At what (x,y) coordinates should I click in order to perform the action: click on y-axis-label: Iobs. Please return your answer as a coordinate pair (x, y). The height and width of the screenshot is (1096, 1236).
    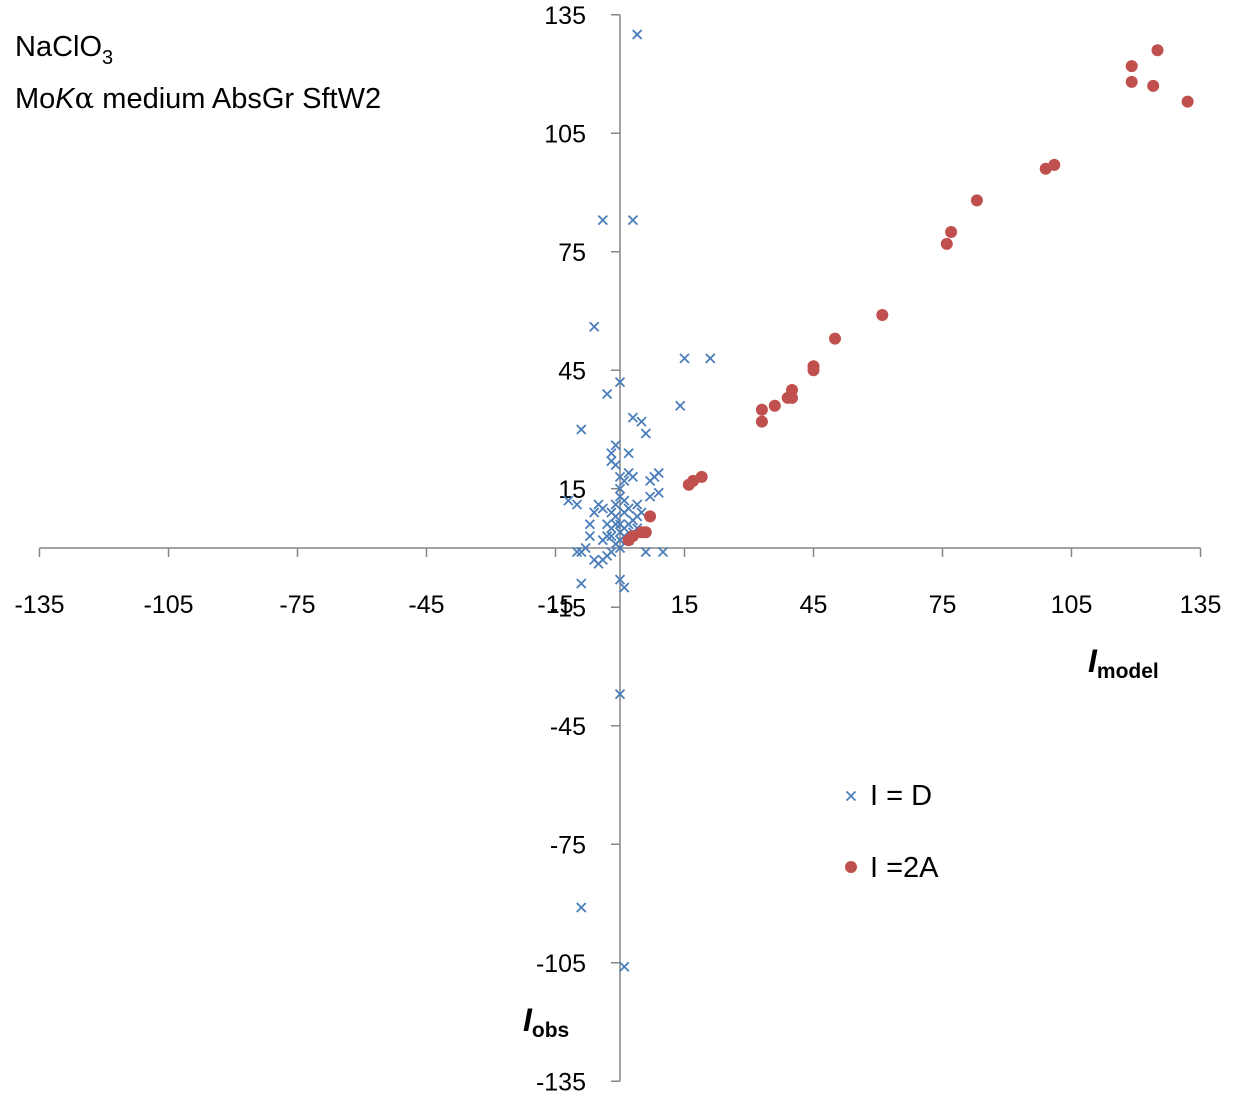
    Looking at the image, I should click on (546, 1022).